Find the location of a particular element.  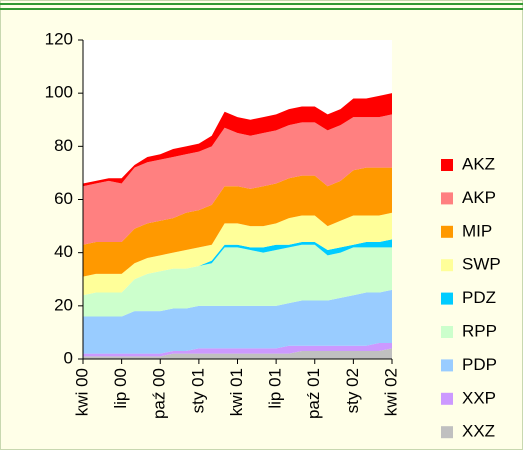

legend-label: MIP is located at coordinates (477, 230).